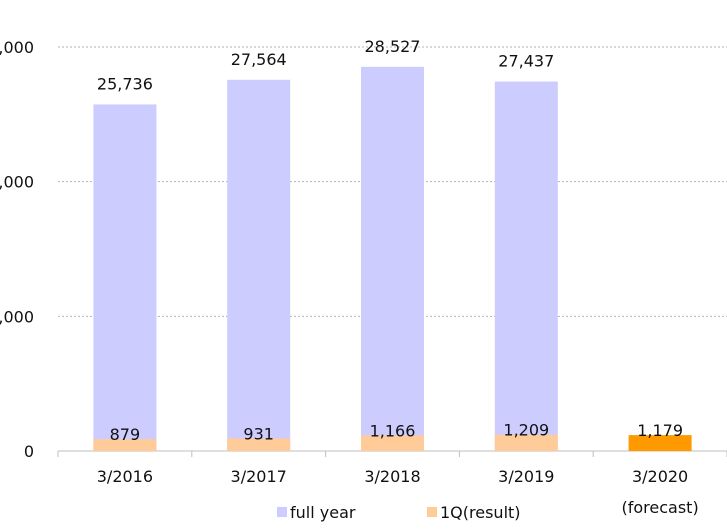 The height and width of the screenshot is (532, 727). What do you see at coordinates (392, 476) in the screenshot?
I see `x-category-label: 3/2018` at bounding box center [392, 476].